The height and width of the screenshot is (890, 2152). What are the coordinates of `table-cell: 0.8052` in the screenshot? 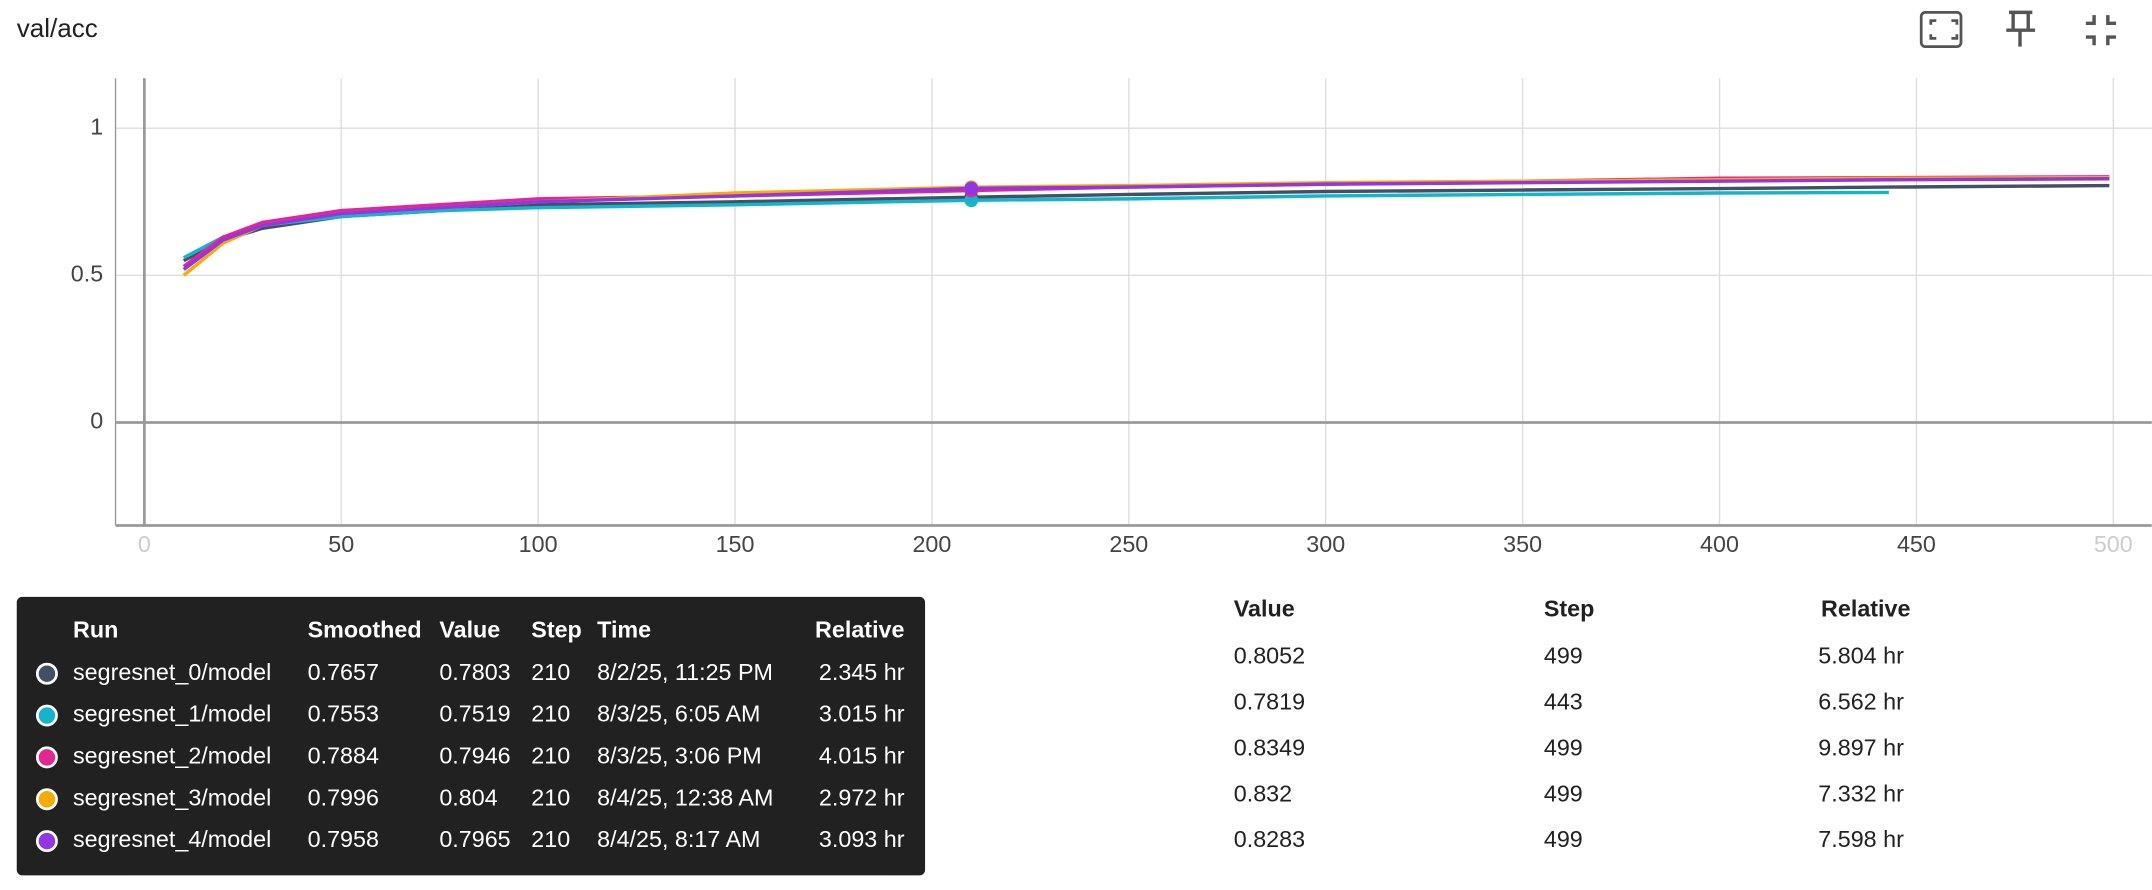 It's located at (1269, 655).